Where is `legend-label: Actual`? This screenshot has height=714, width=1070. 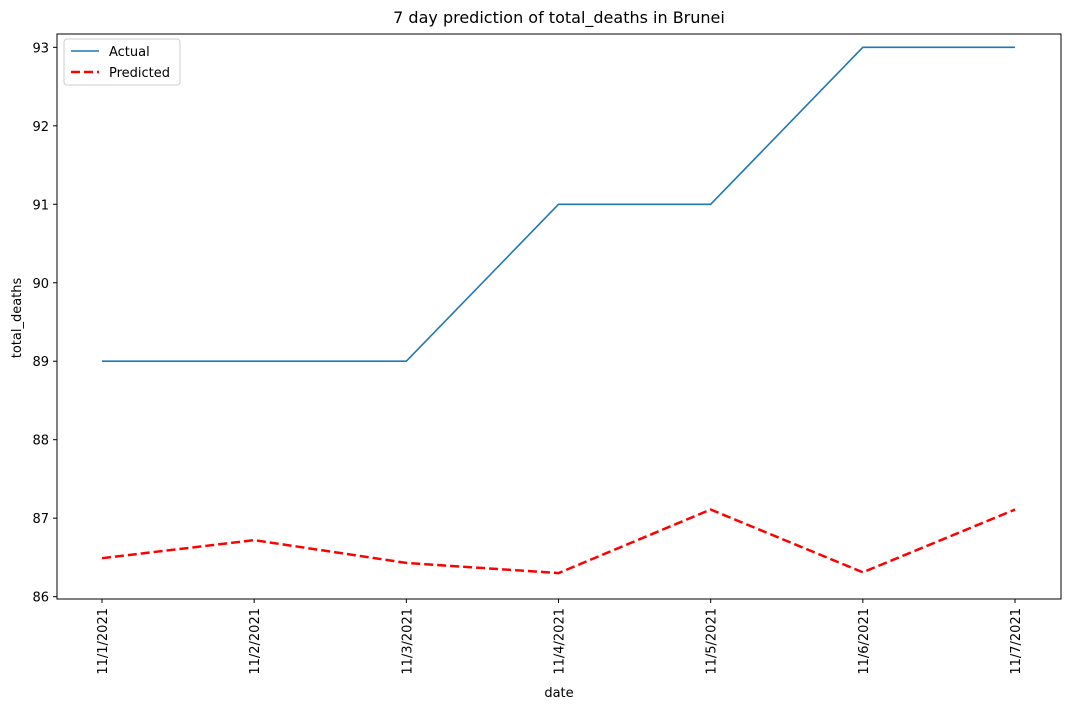
legend-label: Actual is located at coordinates (129, 52).